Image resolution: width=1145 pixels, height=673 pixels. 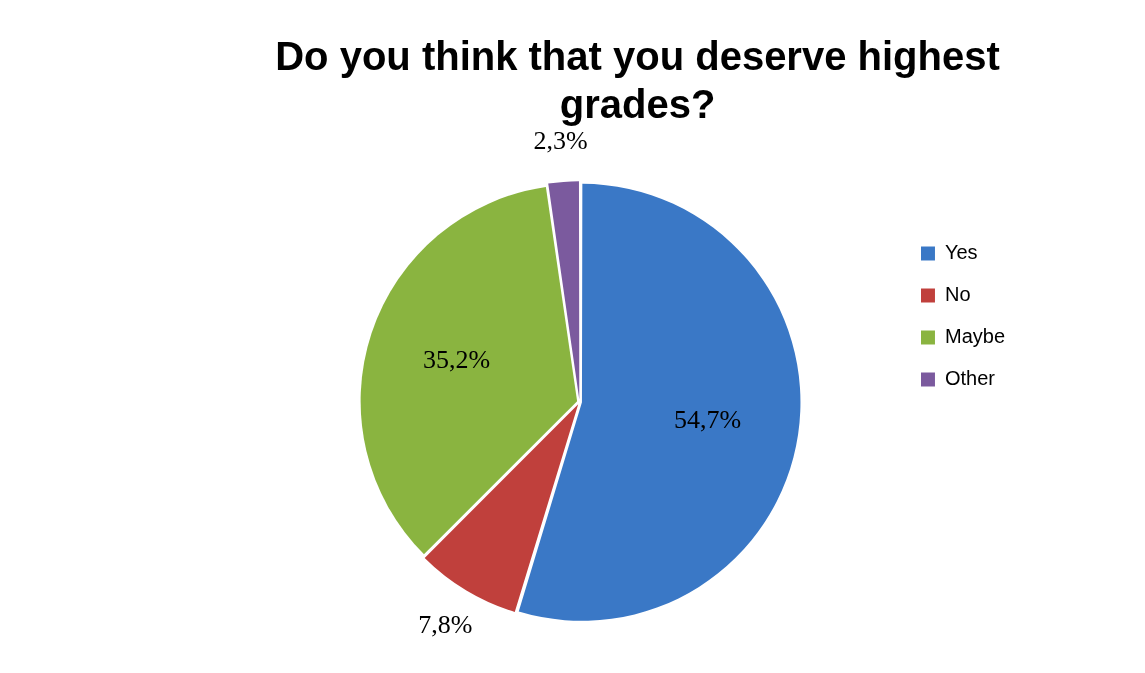 What do you see at coordinates (961, 252) in the screenshot?
I see `legend-label: Yes` at bounding box center [961, 252].